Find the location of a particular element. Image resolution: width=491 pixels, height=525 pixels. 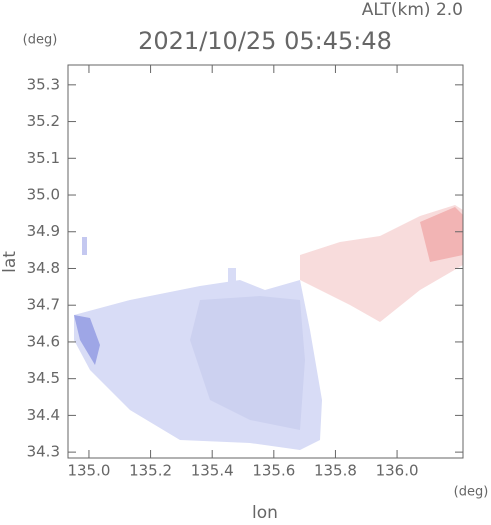

x-tick-label: 135.2 is located at coordinates (150, 471).